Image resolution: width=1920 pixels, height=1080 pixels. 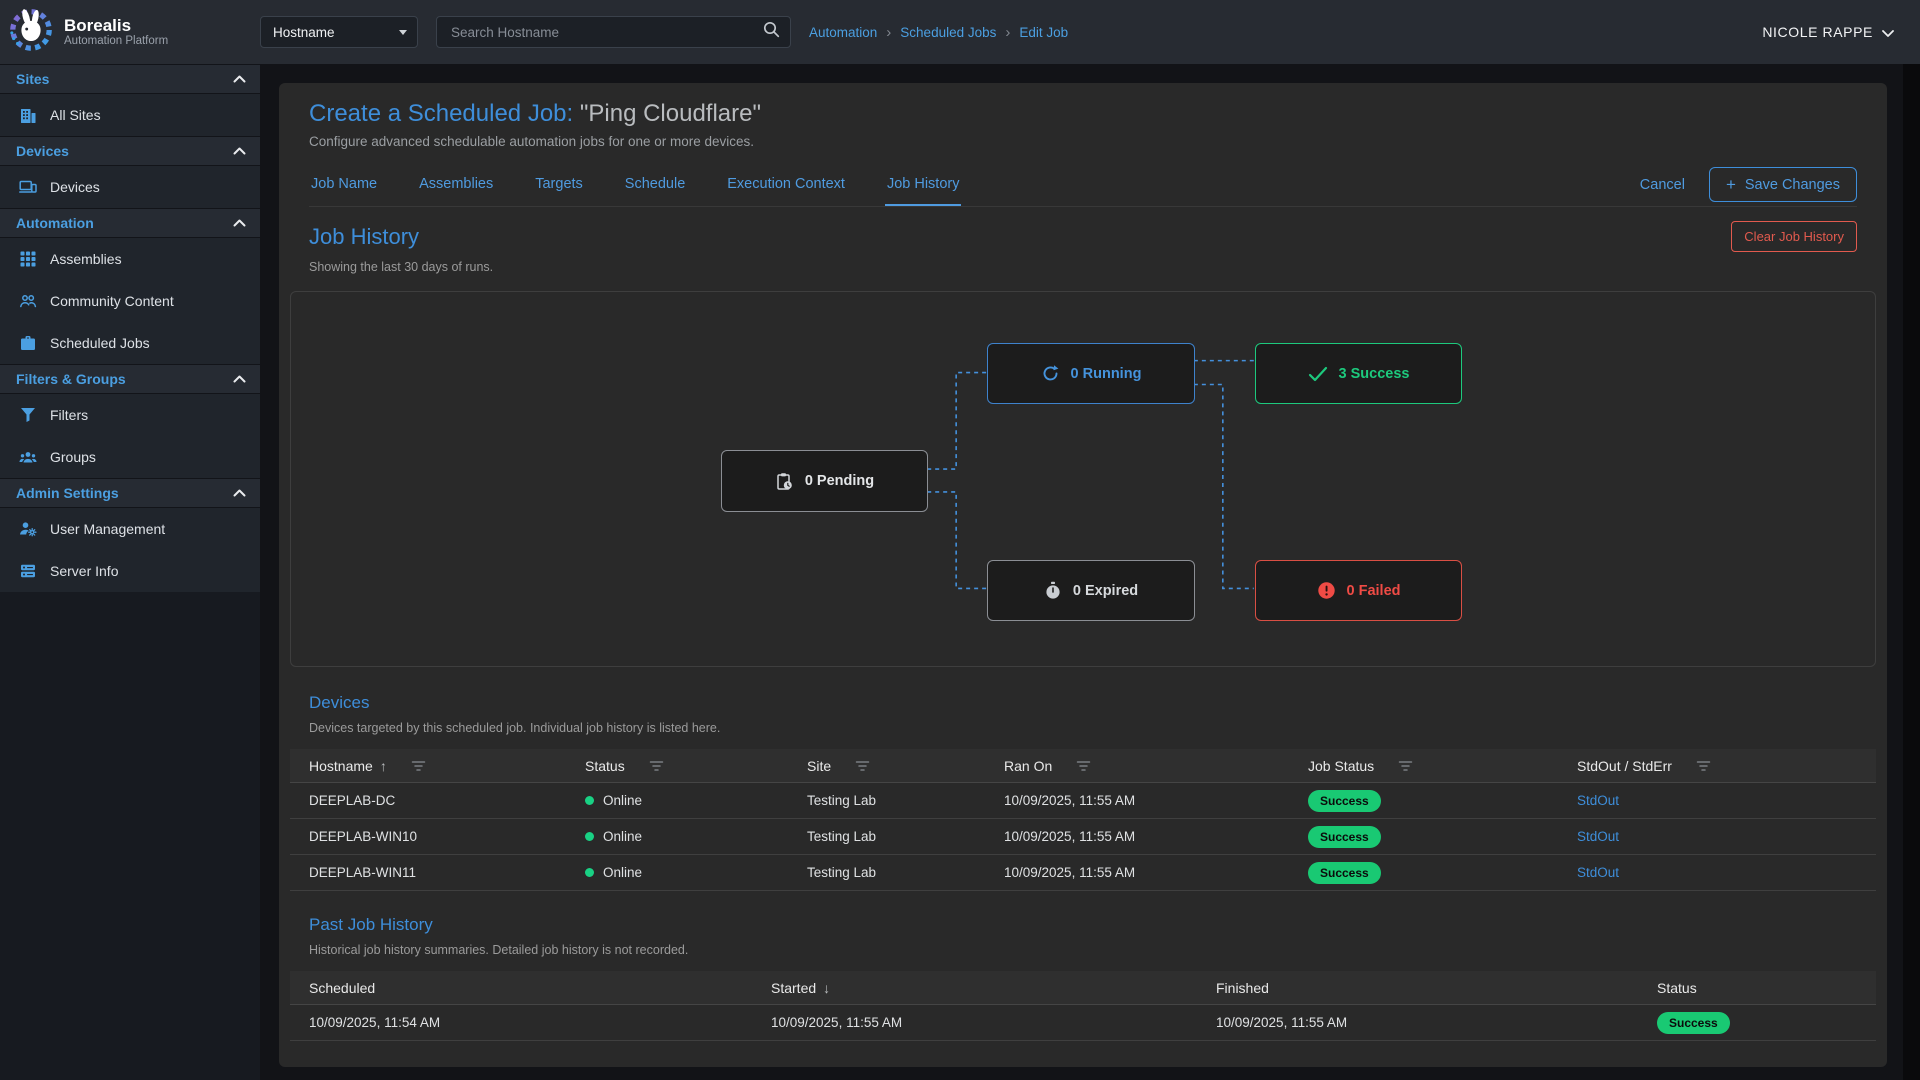 What do you see at coordinates (130, 79) in the screenshot?
I see `sidebar-section-sites: Sites` at bounding box center [130, 79].